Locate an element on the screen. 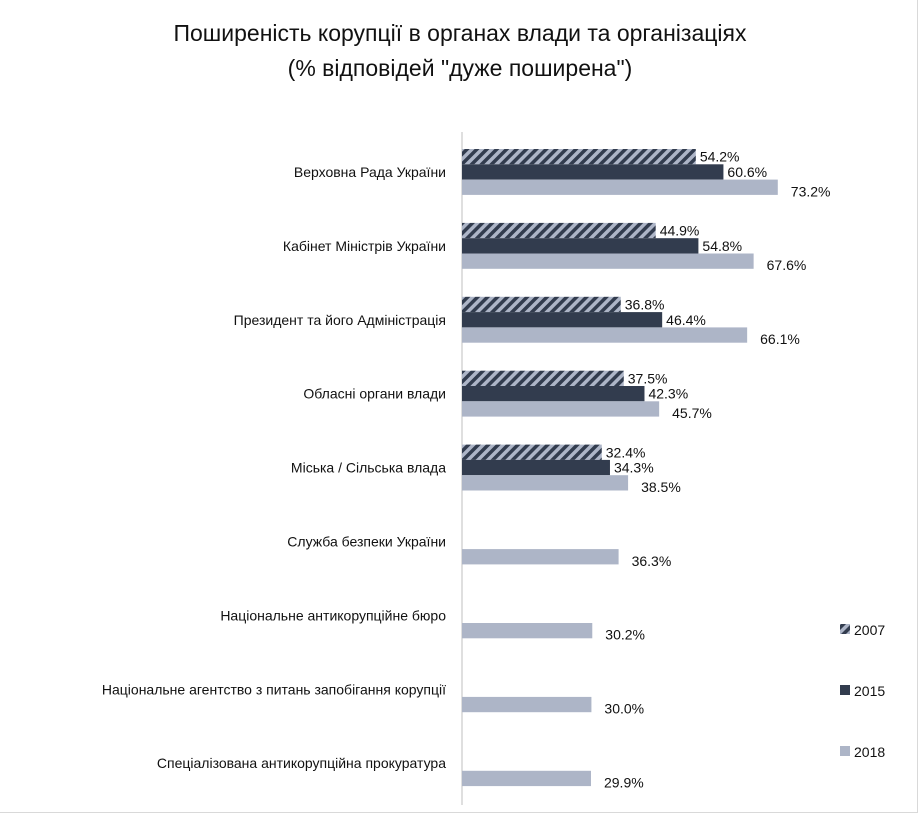 This screenshot has width=920, height=815. data-label: 37.5% is located at coordinates (648, 378).